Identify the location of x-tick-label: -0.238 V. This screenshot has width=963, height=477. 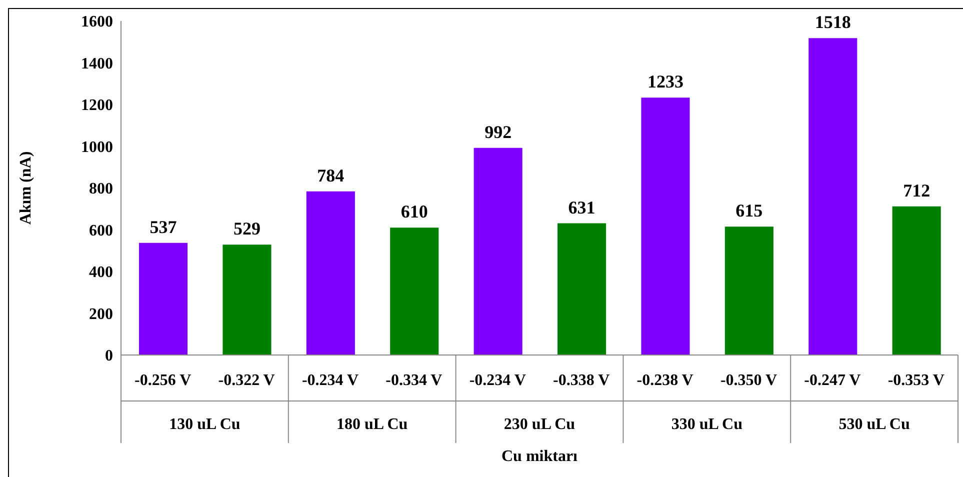
(665, 380).